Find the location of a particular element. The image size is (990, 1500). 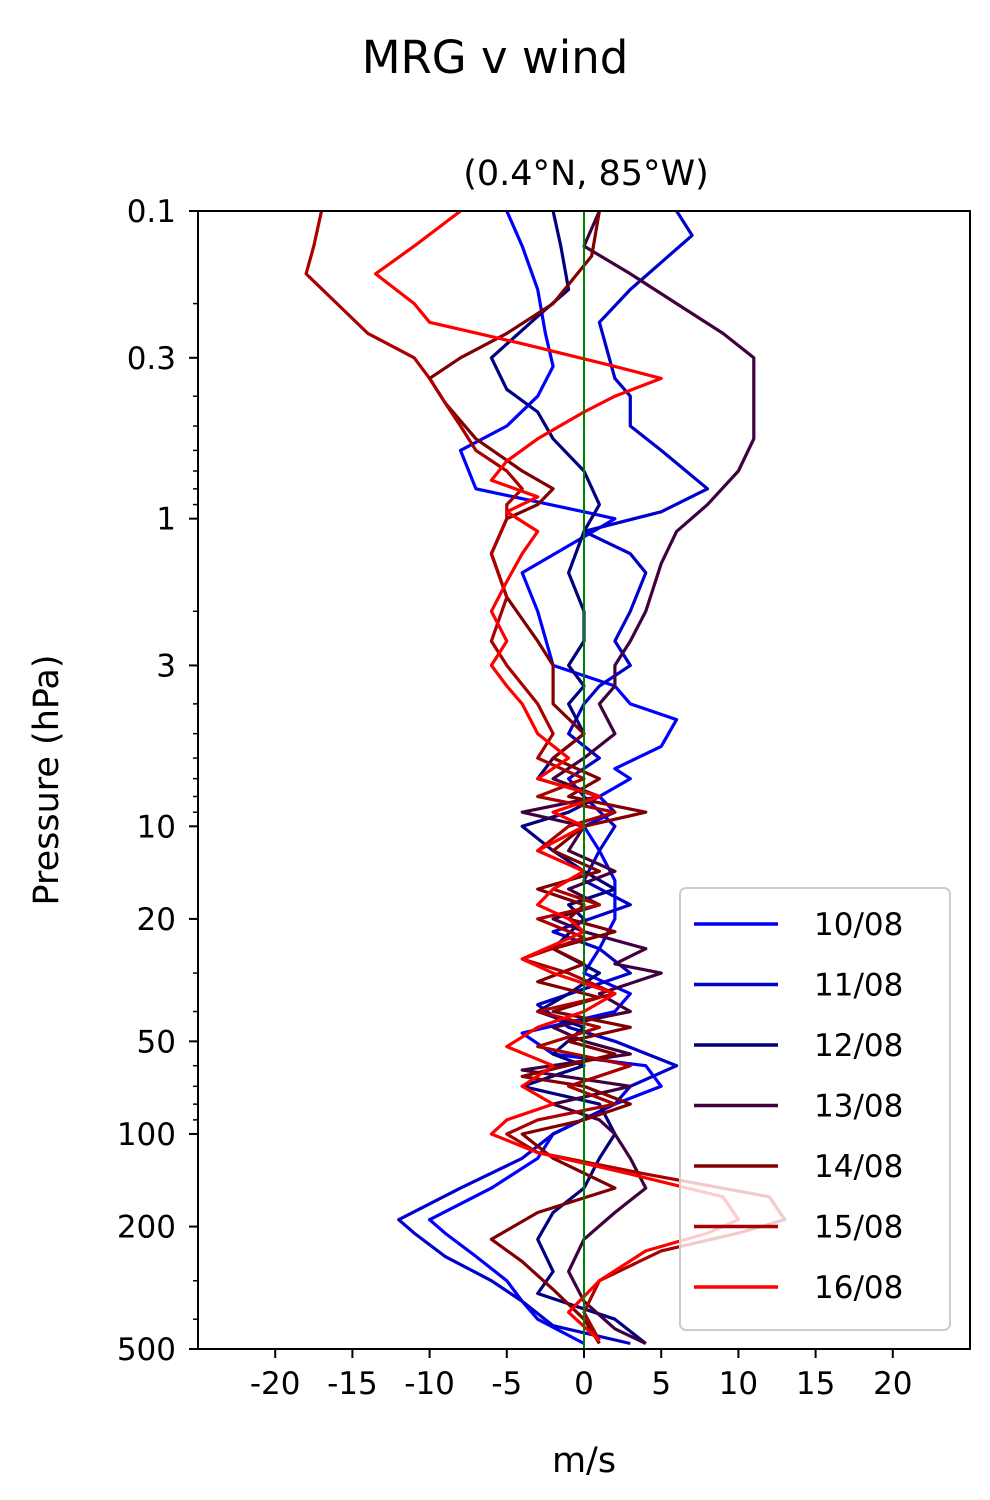

legend: 10/08 11/08 12/08 13/08 14/08 15/08 16/08 is located at coordinates (815, 1109).